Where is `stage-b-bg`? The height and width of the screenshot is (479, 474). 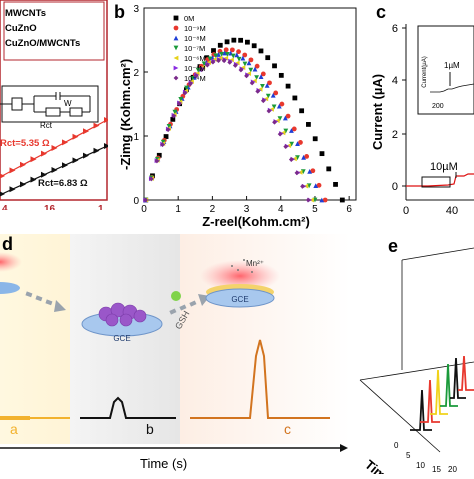 stage-b-bg is located at coordinates (125, 339).